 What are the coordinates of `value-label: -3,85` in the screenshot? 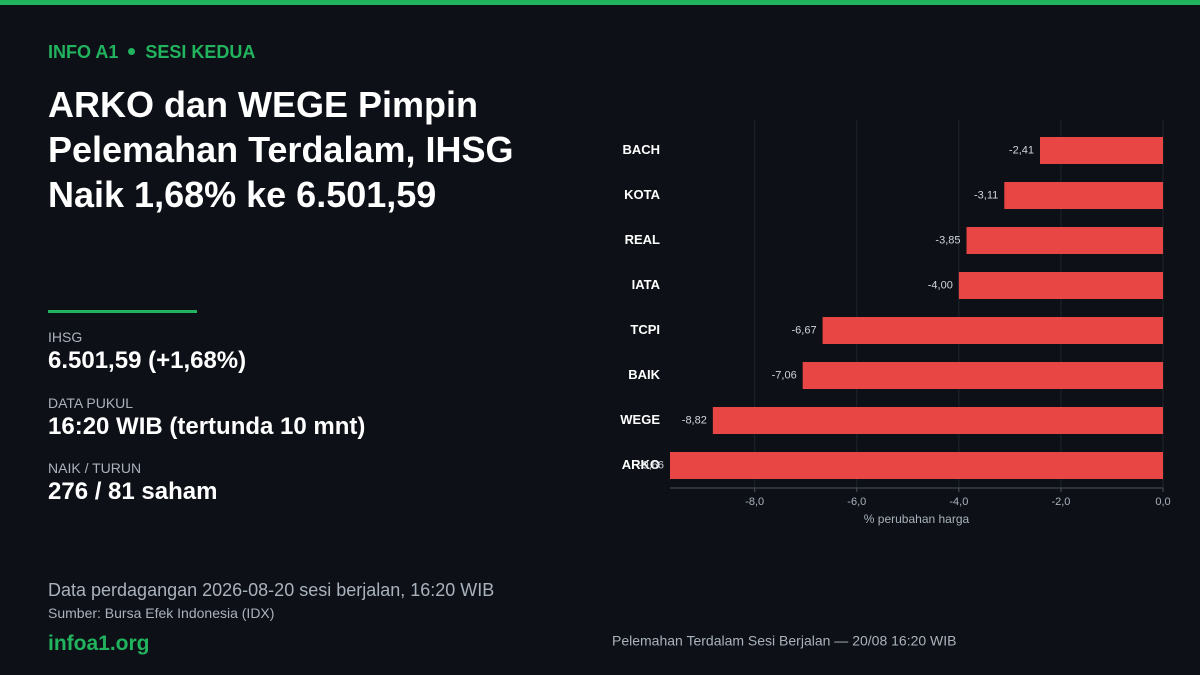 It's located at (947, 240).